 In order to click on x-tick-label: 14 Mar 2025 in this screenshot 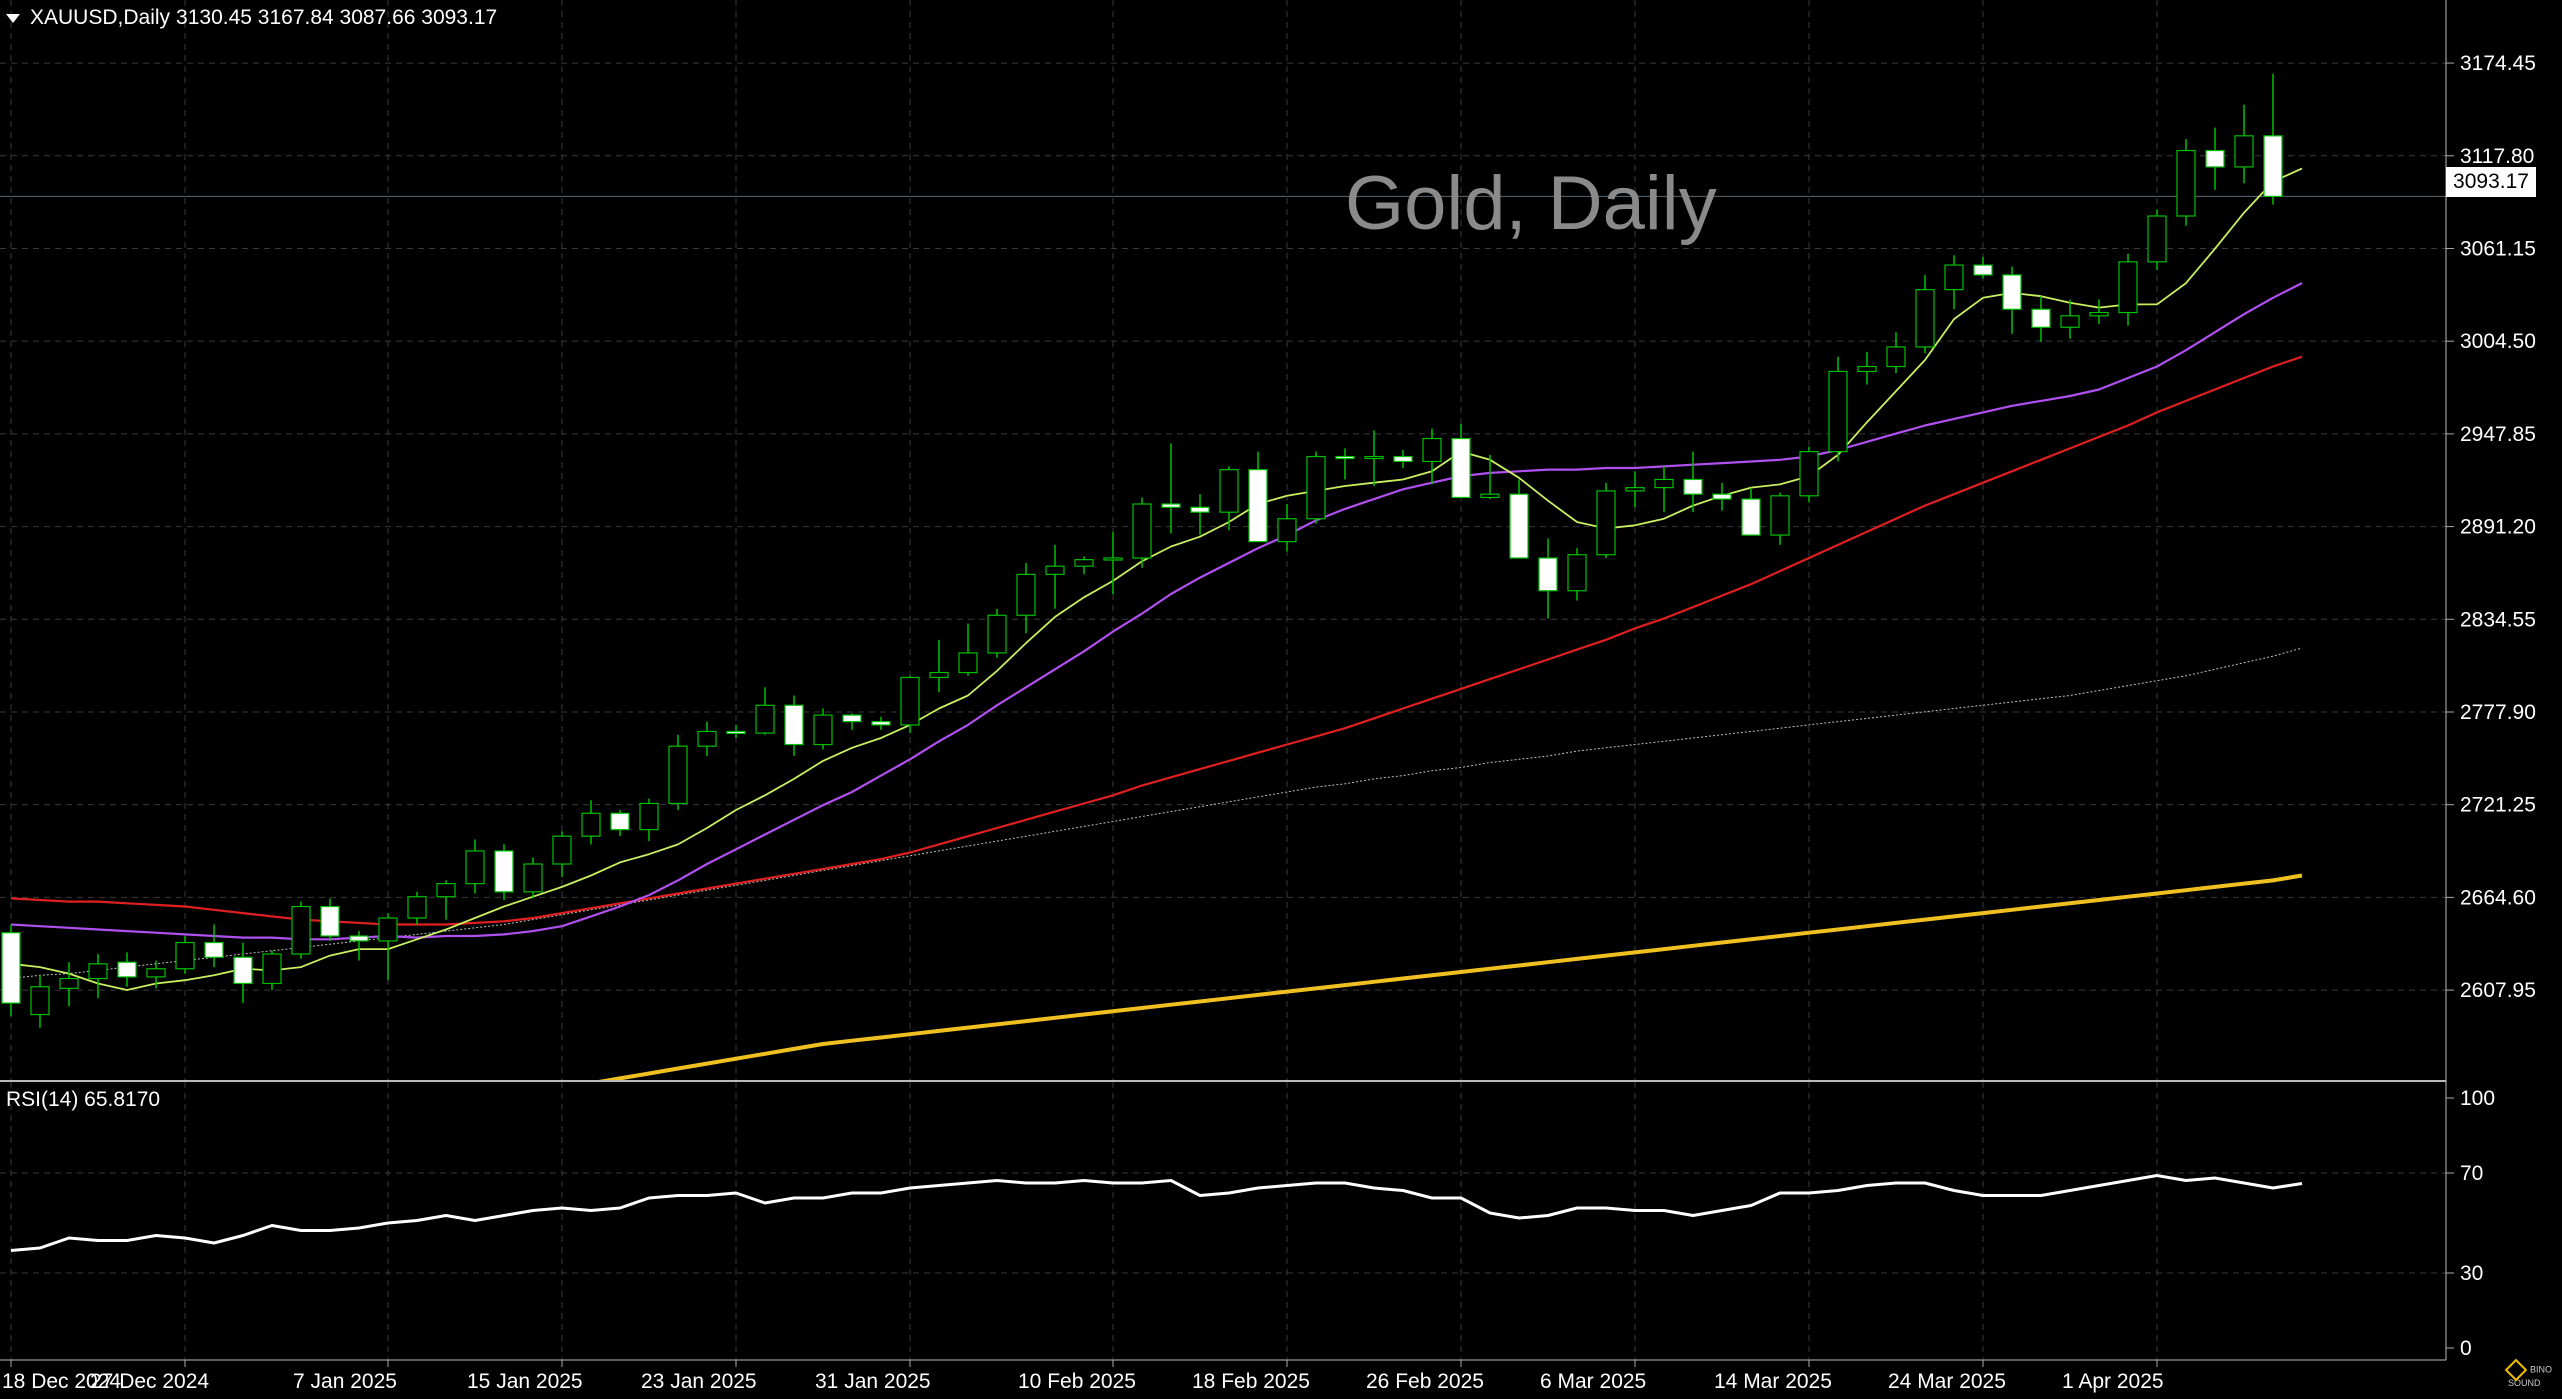, I will do `click(1773, 1381)`.